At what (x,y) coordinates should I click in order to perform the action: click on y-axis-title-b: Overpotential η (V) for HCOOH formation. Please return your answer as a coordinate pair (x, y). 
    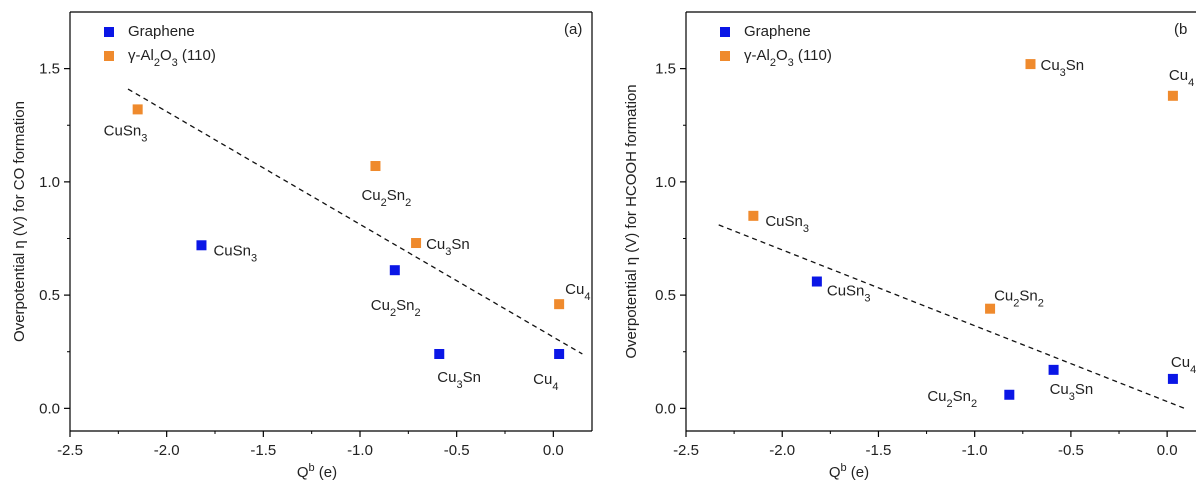
    Looking at the image, I should click on (631, 221).